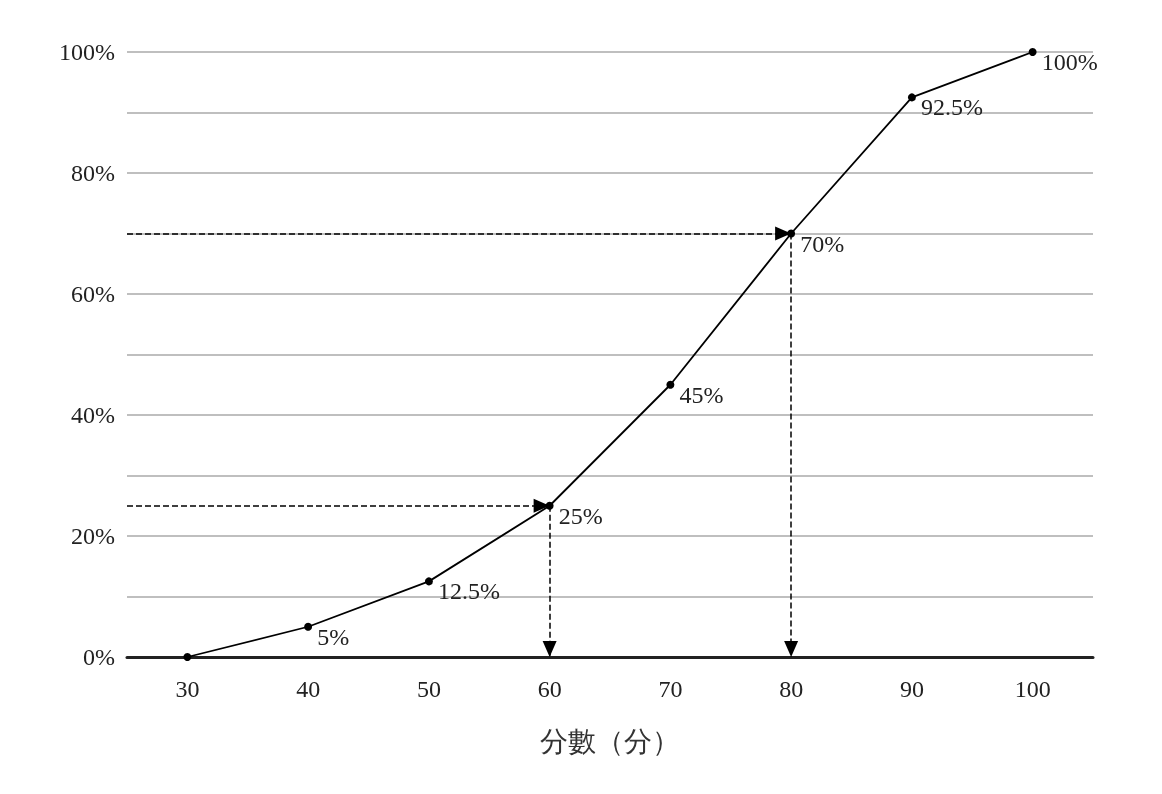 The height and width of the screenshot is (794, 1162). Describe the element at coordinates (308, 689) in the screenshot. I see `x-tick-label: 40` at that location.